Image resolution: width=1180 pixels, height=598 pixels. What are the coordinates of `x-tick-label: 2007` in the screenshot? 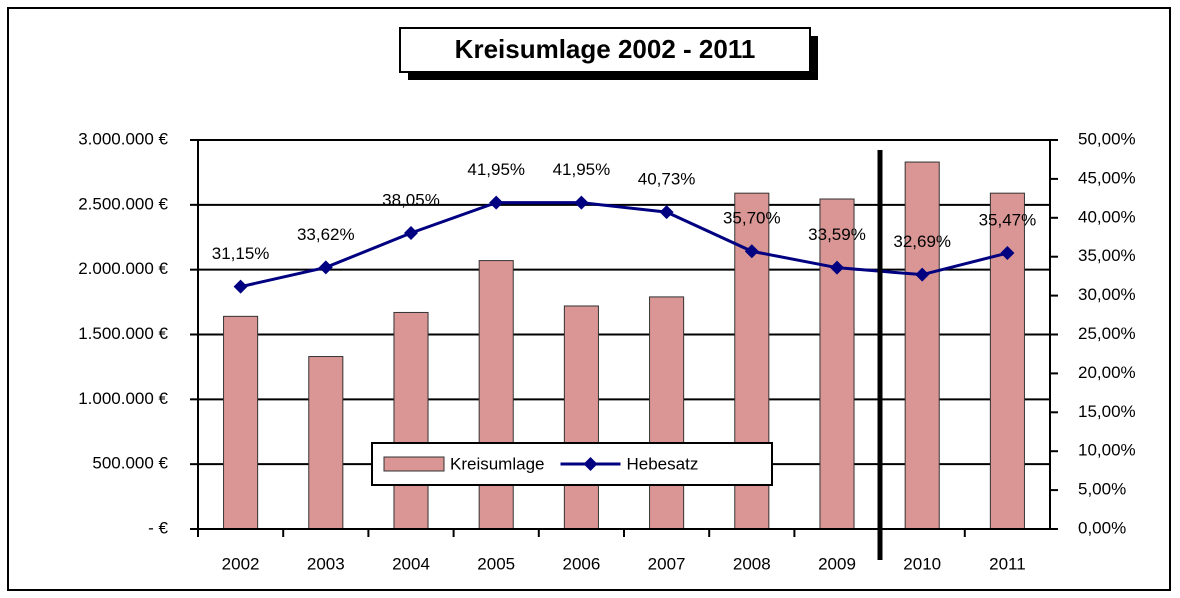 It's located at (667, 563).